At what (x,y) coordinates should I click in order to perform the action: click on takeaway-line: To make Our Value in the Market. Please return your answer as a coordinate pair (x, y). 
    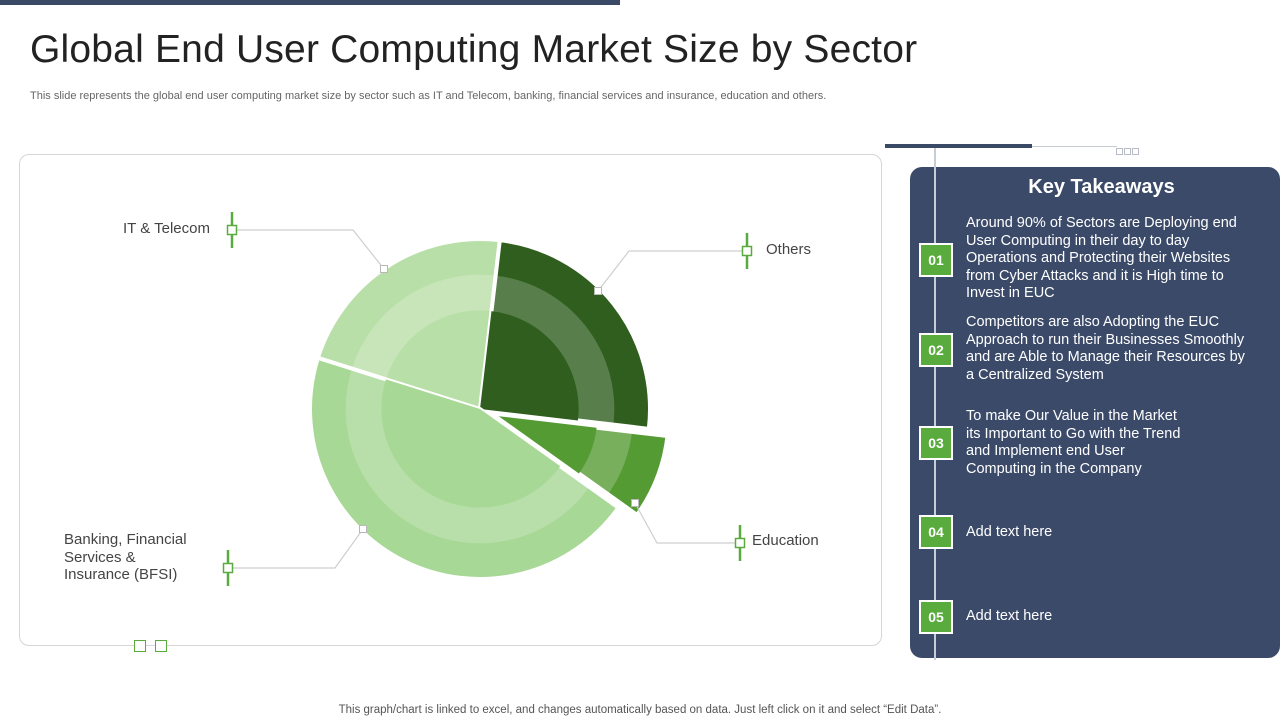
    Looking at the image, I should click on (1071, 416).